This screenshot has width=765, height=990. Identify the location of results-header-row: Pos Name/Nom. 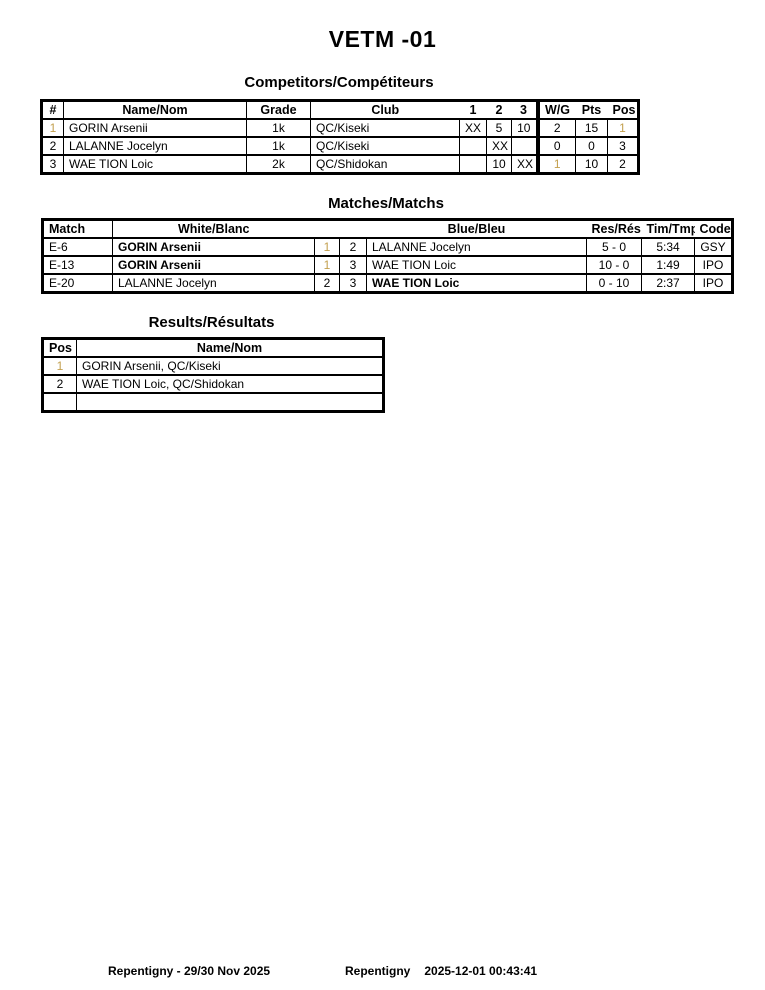
(213, 347).